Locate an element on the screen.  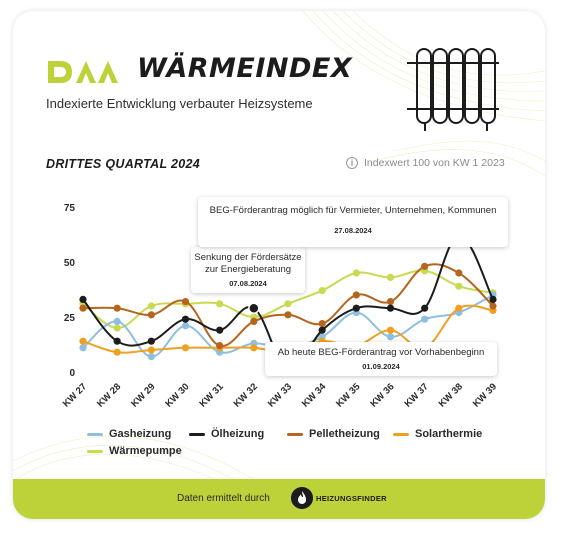
legend-item: Gasheizung is located at coordinates (129, 434).